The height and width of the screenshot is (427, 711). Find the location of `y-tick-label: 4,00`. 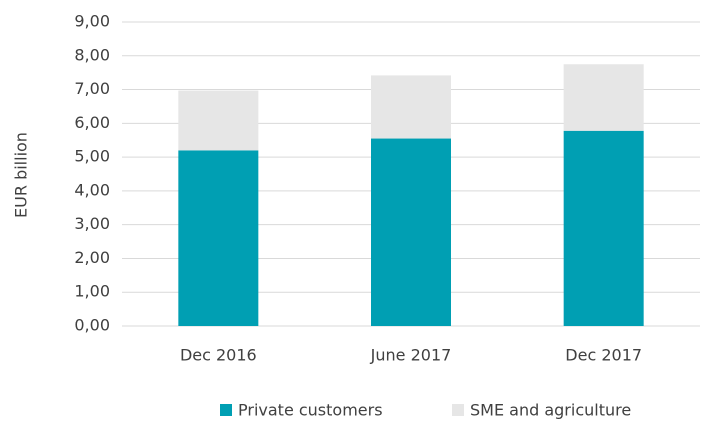

y-tick-label: 4,00 is located at coordinates (92, 189).